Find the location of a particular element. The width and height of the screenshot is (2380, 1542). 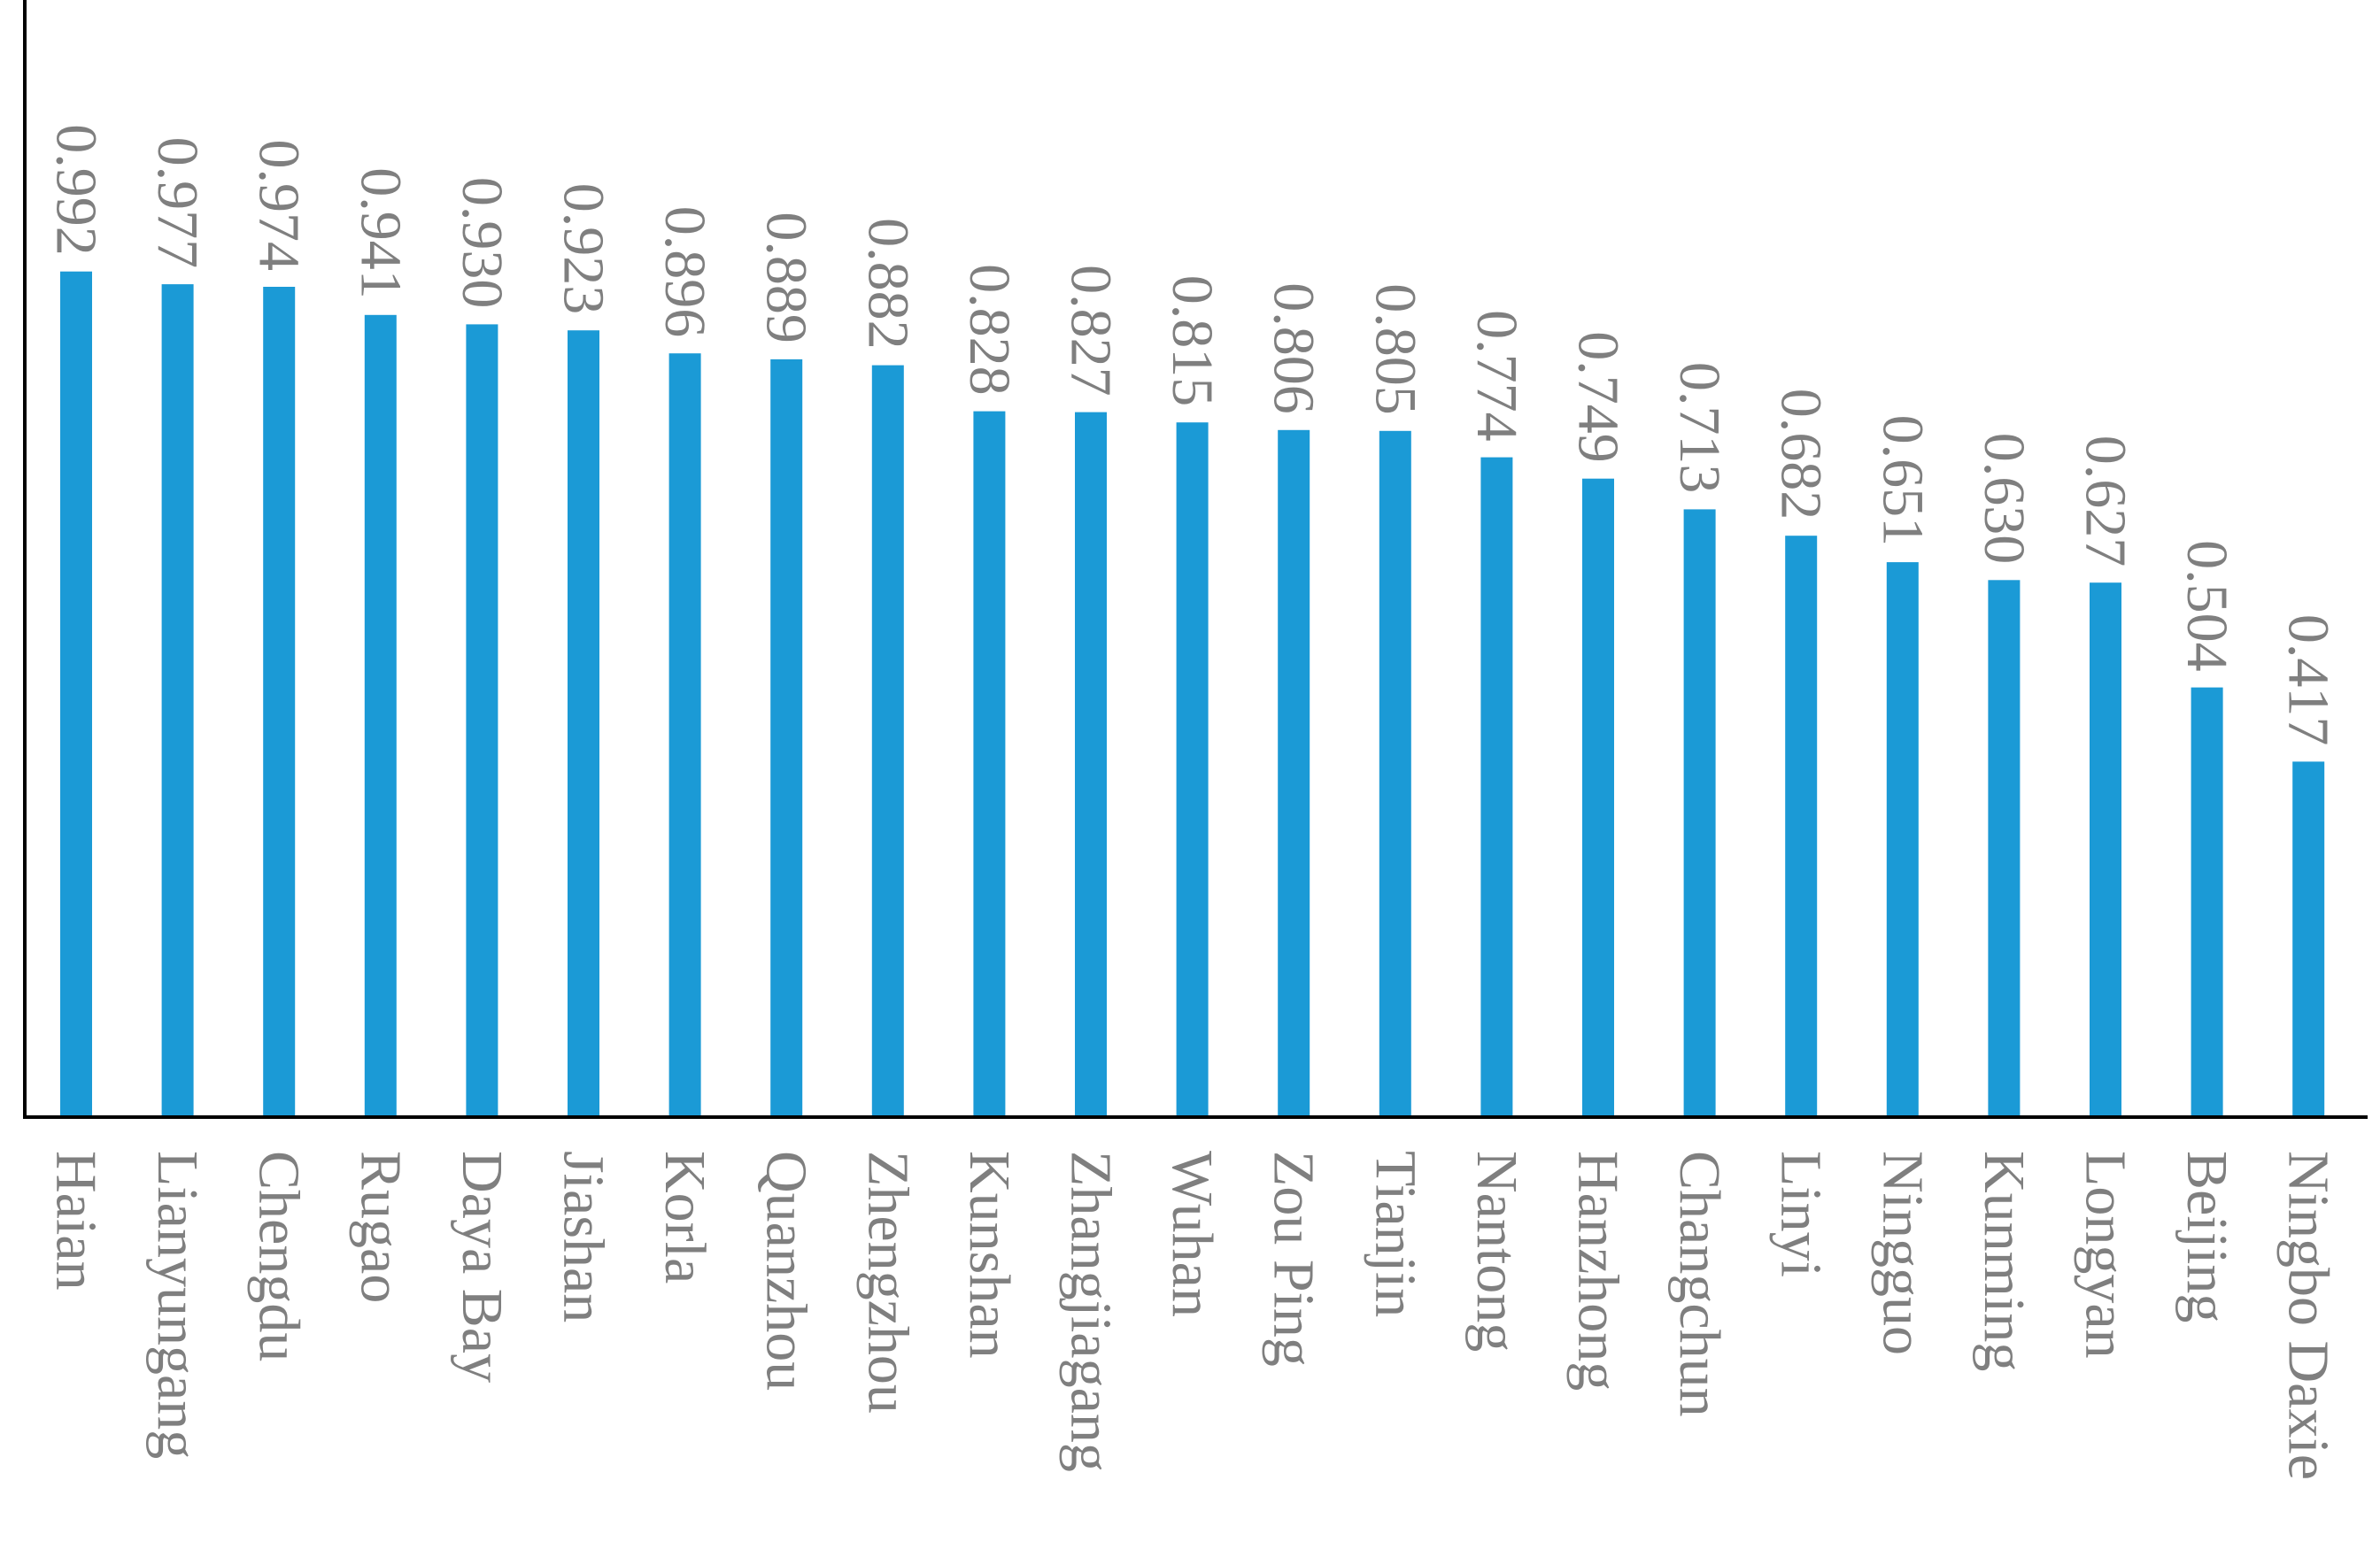

value-label-nantong: 0.774 is located at coordinates (1496, 376).